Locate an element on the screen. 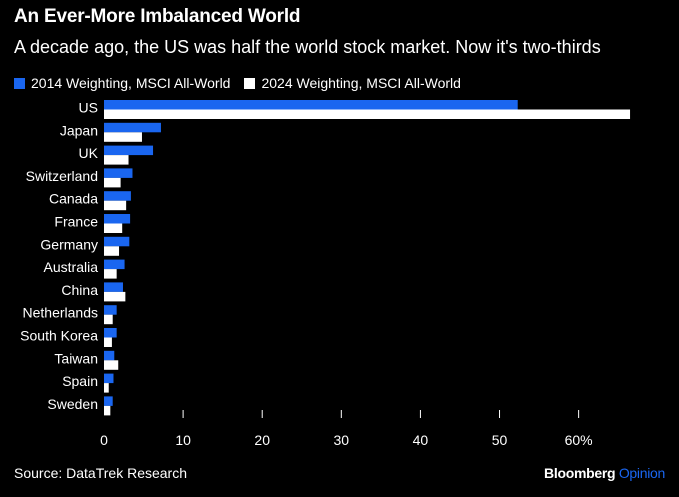 The height and width of the screenshot is (497, 679). category-label: Taiwan is located at coordinates (76, 358).